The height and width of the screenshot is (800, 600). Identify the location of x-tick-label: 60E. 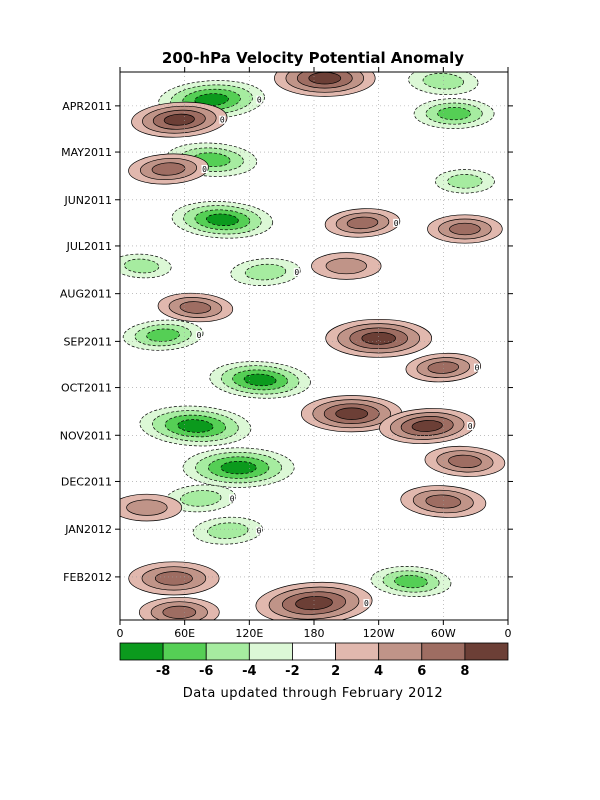
(184, 633).